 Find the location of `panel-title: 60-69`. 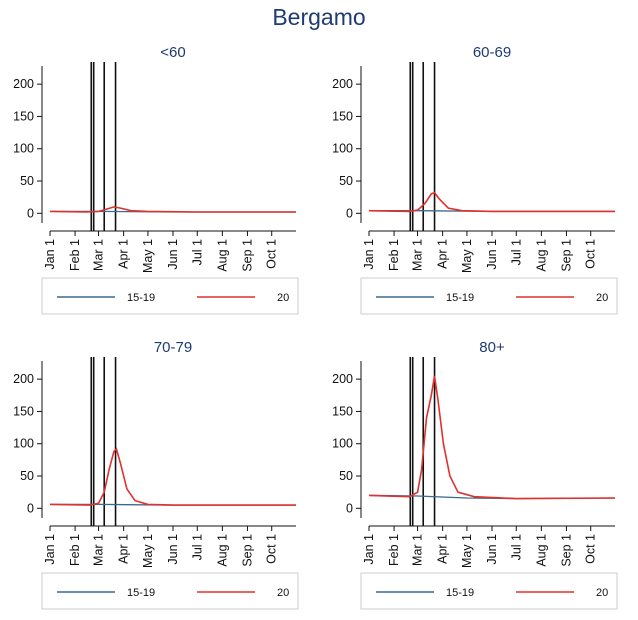

panel-title: 60-69 is located at coordinates (492, 52).